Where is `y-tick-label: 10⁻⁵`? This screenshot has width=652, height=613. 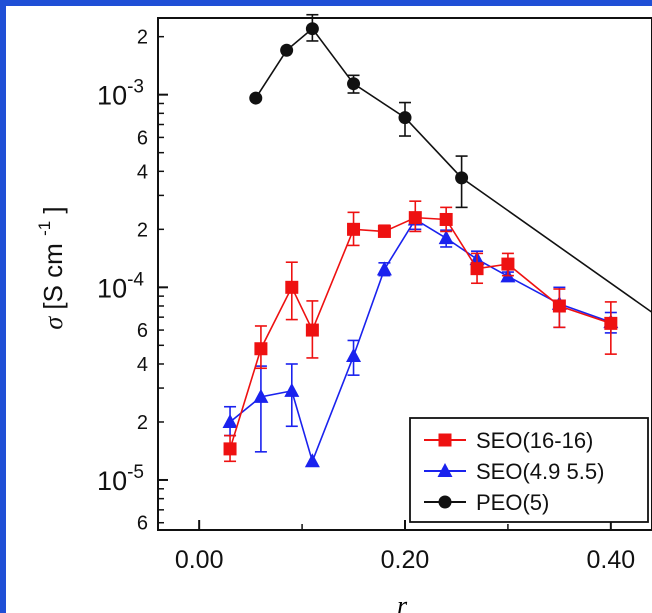
y-tick-label: 10⁻⁵ is located at coordinates (120, 479).